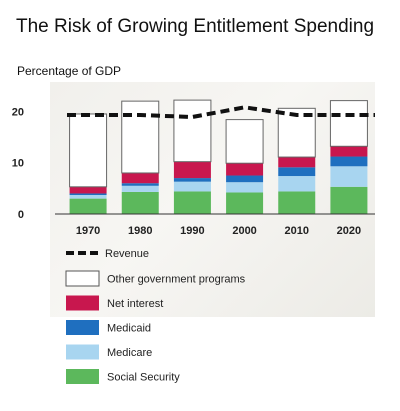 Image resolution: width=400 pixels, height=411 pixels. Describe the element at coordinates (129, 329) in the screenshot. I see `legend-label-medicaid: Medicaid` at that location.